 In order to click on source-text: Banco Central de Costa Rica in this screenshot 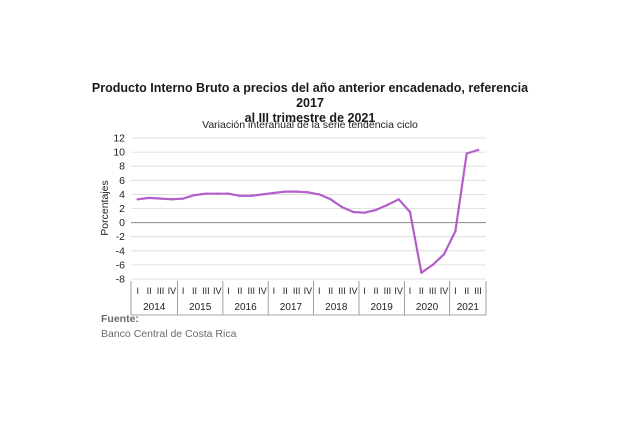, I will do `click(169, 334)`.